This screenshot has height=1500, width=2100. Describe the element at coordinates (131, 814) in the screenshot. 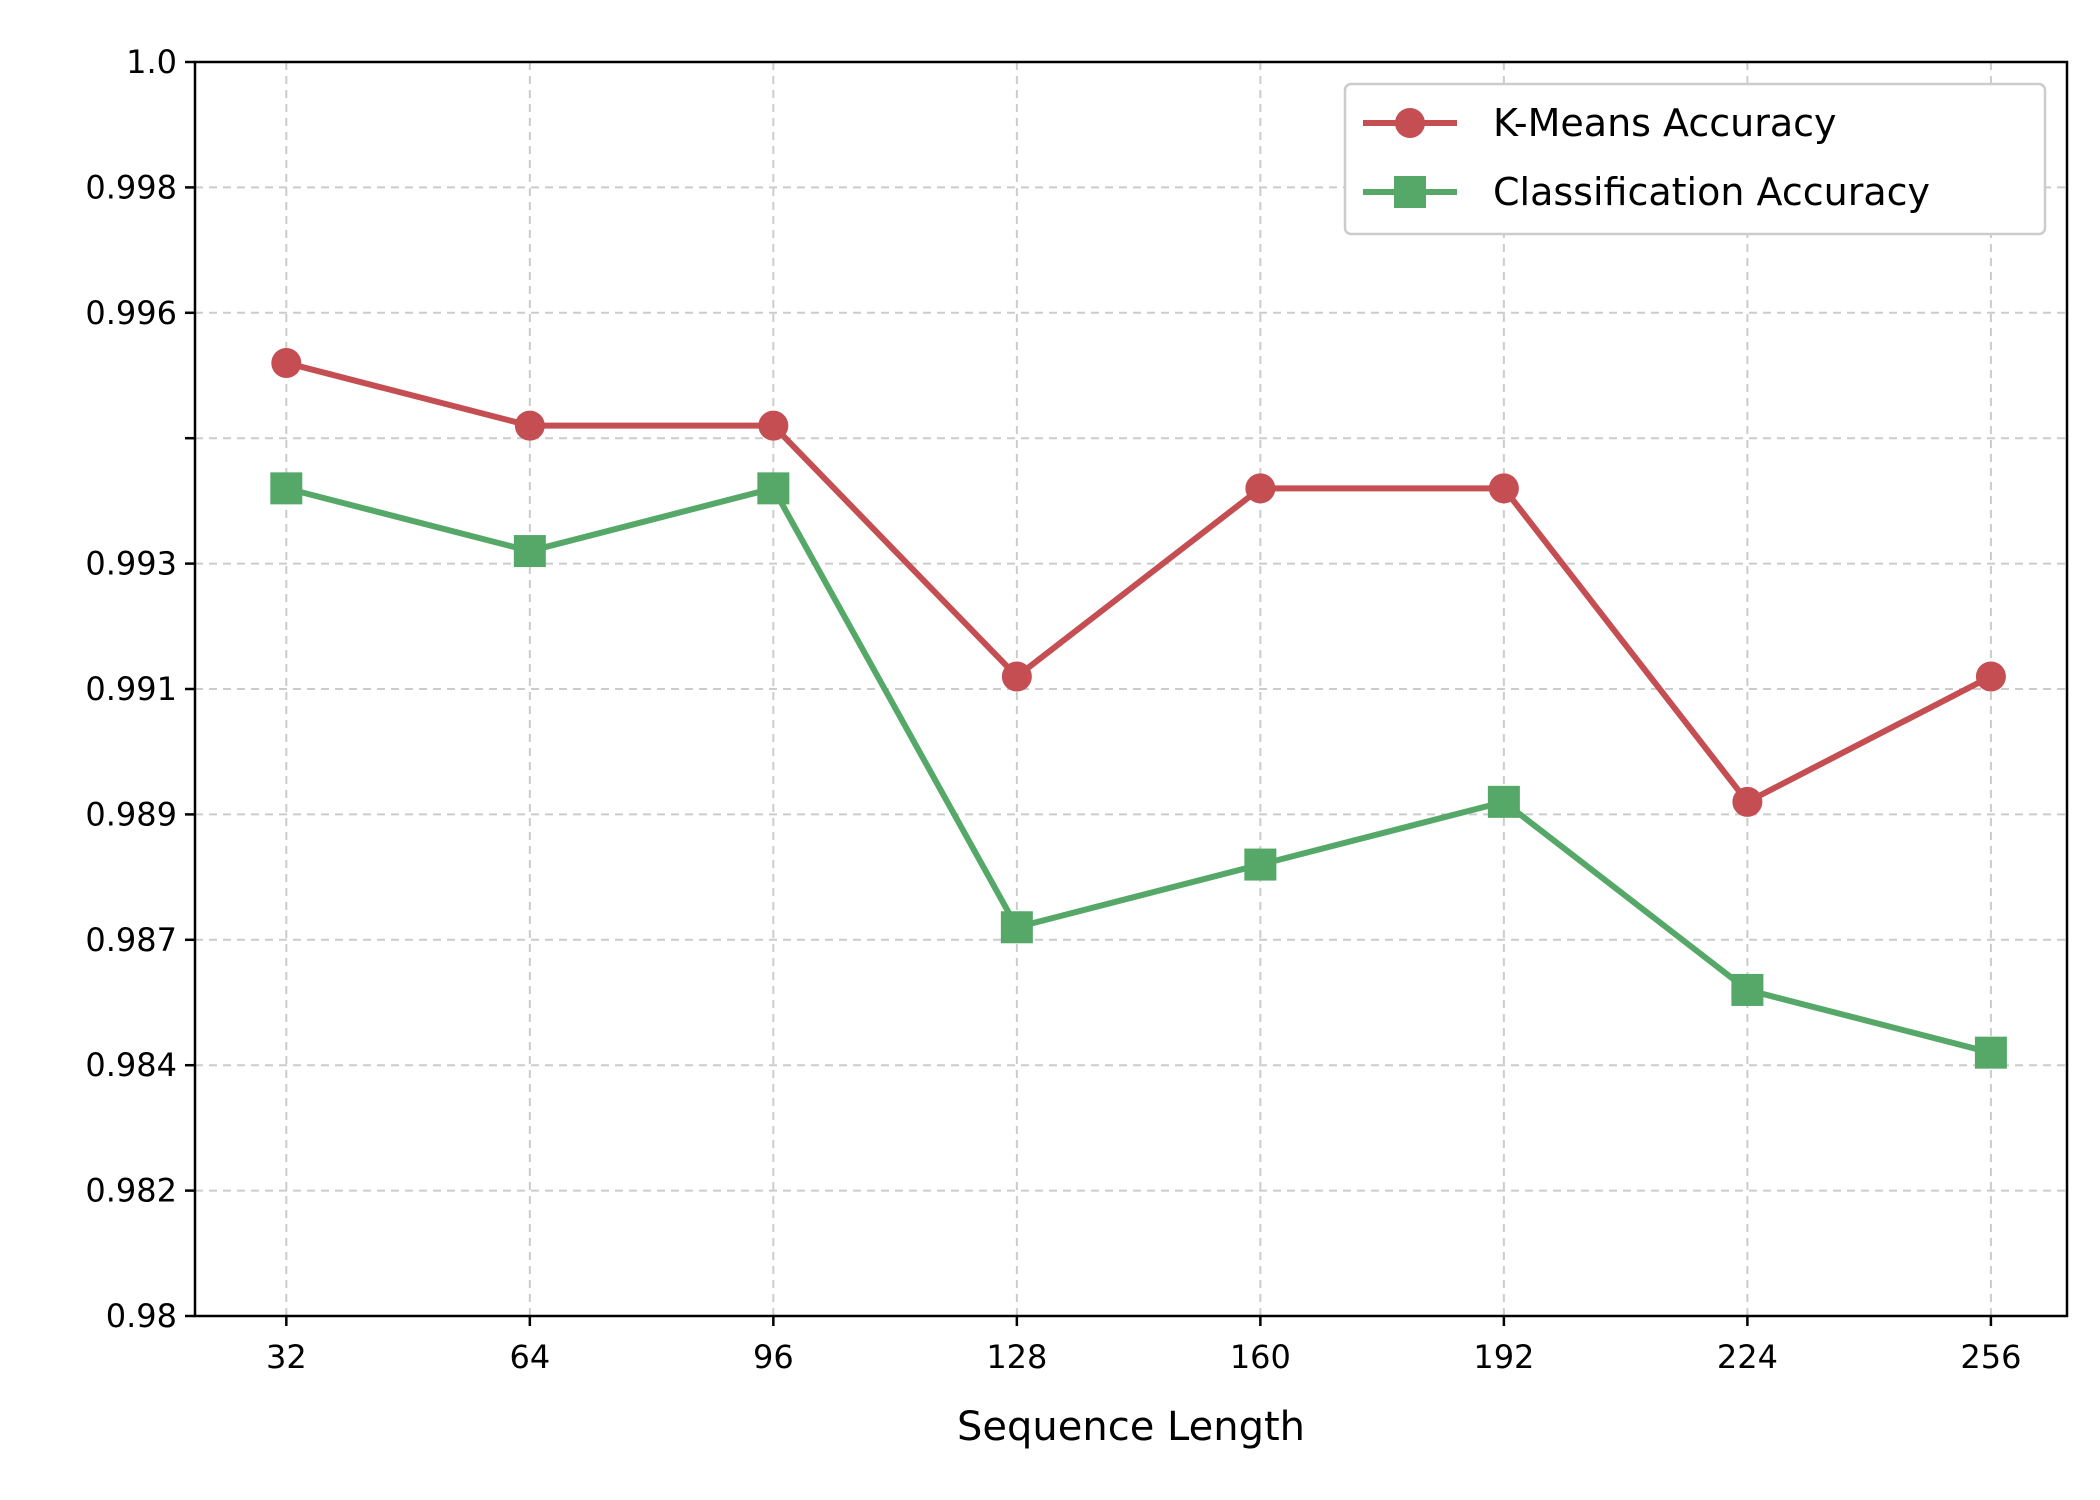

I see `y-tick-label: 0.989` at that location.